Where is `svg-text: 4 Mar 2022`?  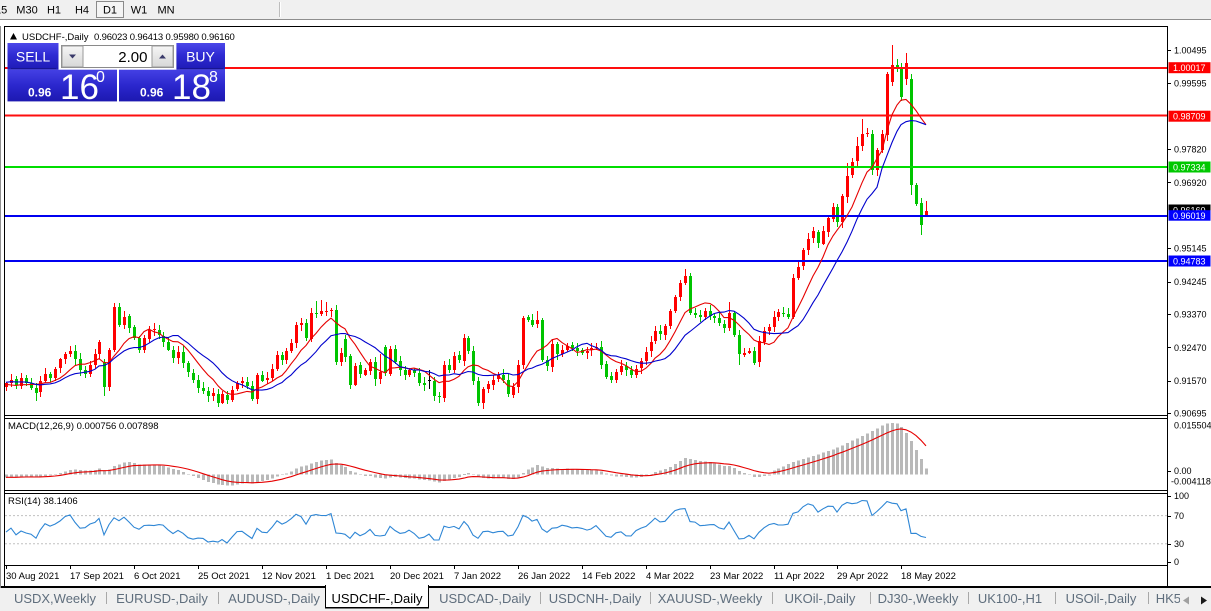
svg-text: 4 Mar 2022 is located at coordinates (670, 576).